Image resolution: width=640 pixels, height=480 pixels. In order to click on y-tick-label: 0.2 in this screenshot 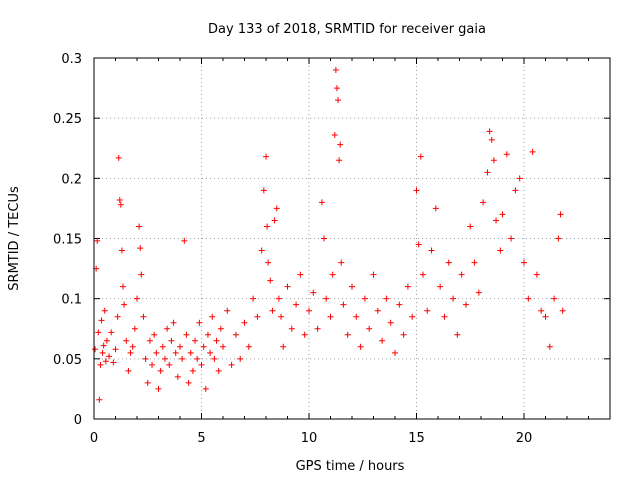, I will do `click(71, 179)`.